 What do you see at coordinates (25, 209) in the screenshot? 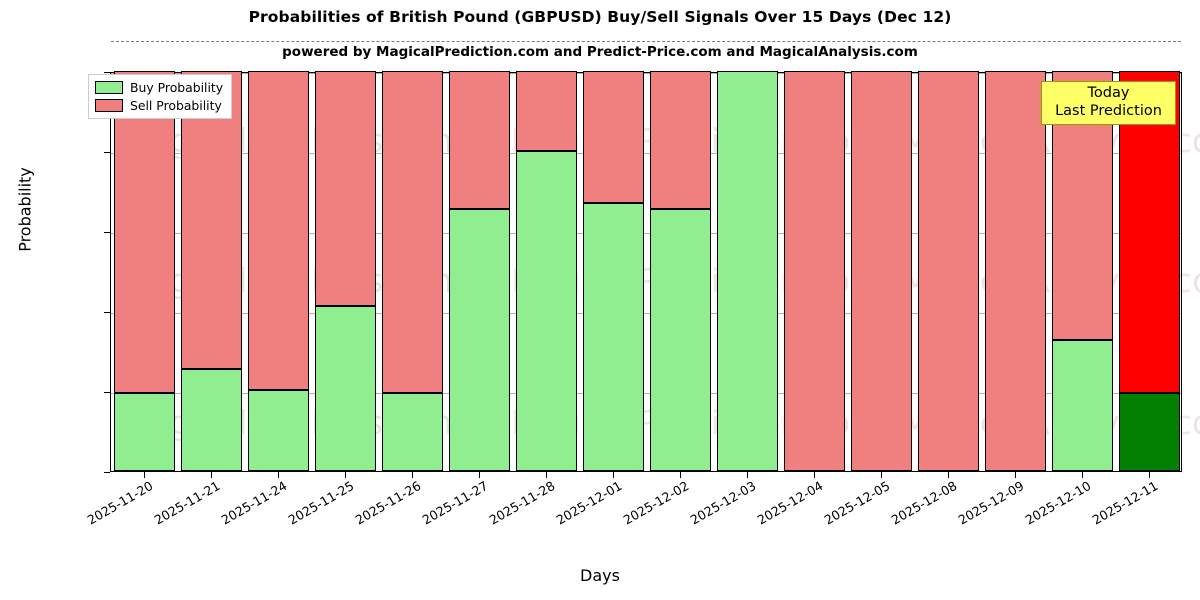
I see `y-axis-label: Probability` at bounding box center [25, 209].